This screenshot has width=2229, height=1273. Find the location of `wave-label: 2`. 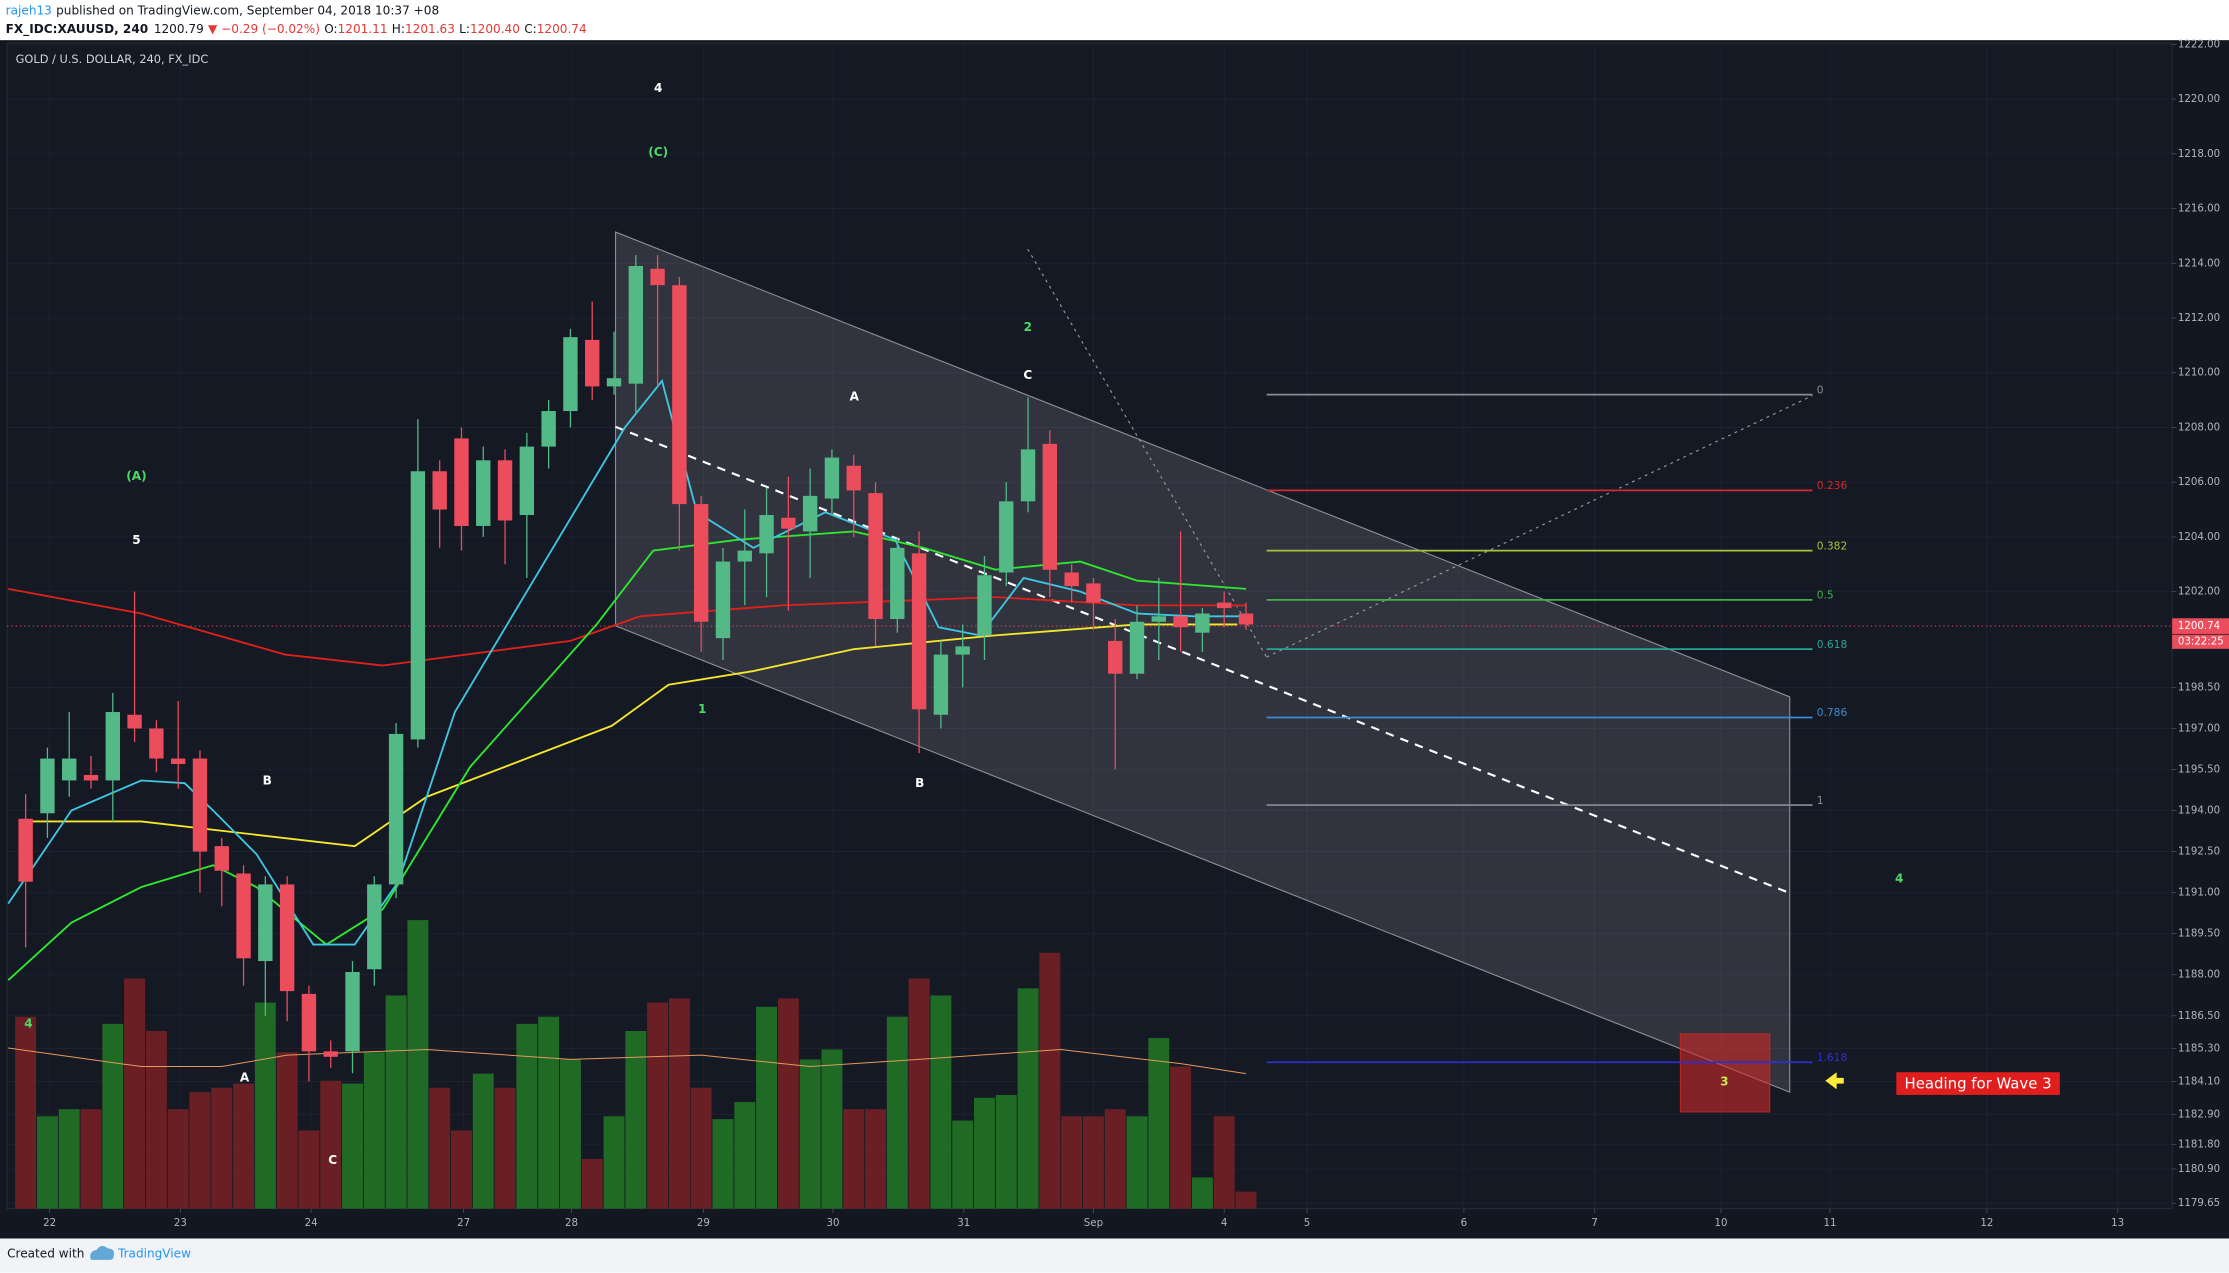

wave-label: 2 is located at coordinates (1028, 327).